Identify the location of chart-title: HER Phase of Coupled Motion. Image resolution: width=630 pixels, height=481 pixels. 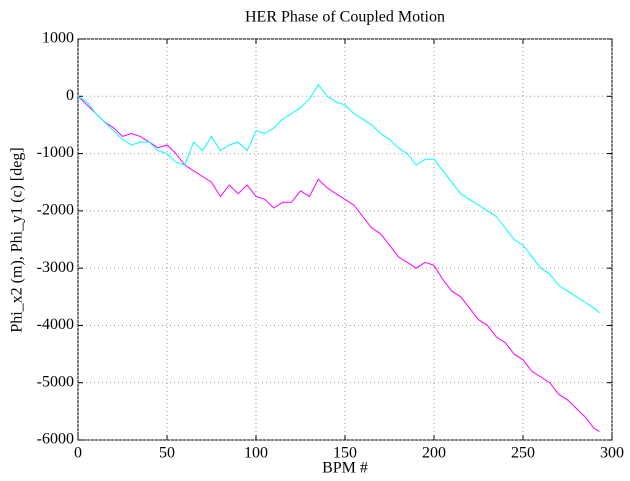
(345, 17).